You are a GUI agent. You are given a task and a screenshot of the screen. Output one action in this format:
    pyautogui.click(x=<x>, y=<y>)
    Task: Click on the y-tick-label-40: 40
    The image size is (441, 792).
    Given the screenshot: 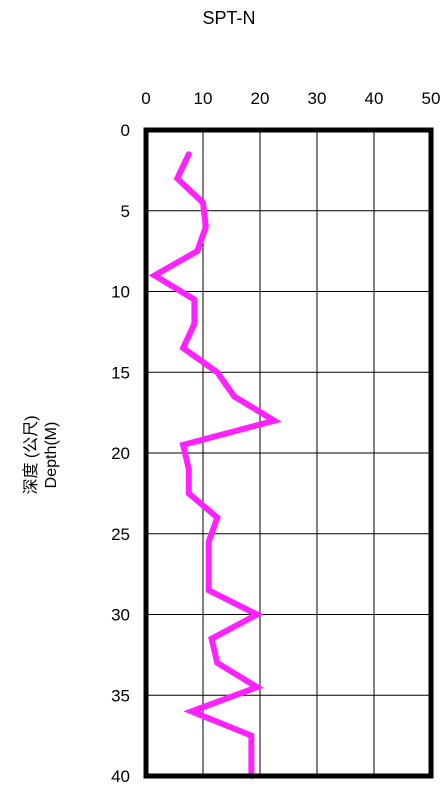 What is the action you would take?
    pyautogui.click(x=120, y=776)
    